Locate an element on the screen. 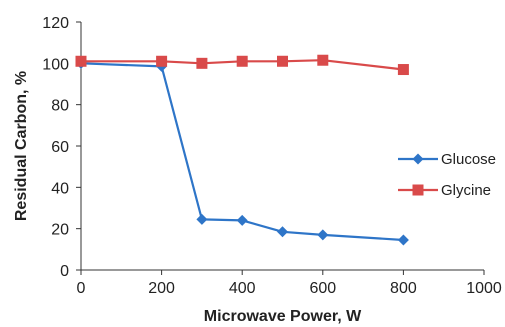 This screenshot has width=505, height=327. y-tick-label: 60 is located at coordinates (60, 147).